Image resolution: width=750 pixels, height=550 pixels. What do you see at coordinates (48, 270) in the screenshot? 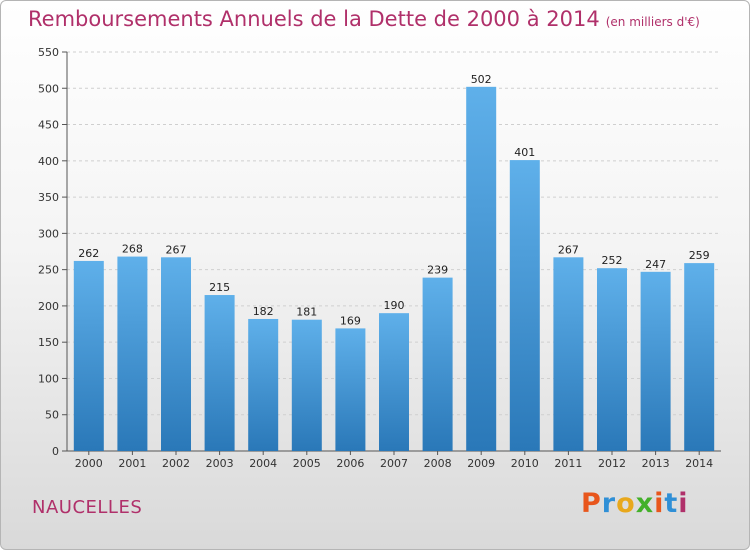
I see `y-tick-label: 250` at bounding box center [48, 270].